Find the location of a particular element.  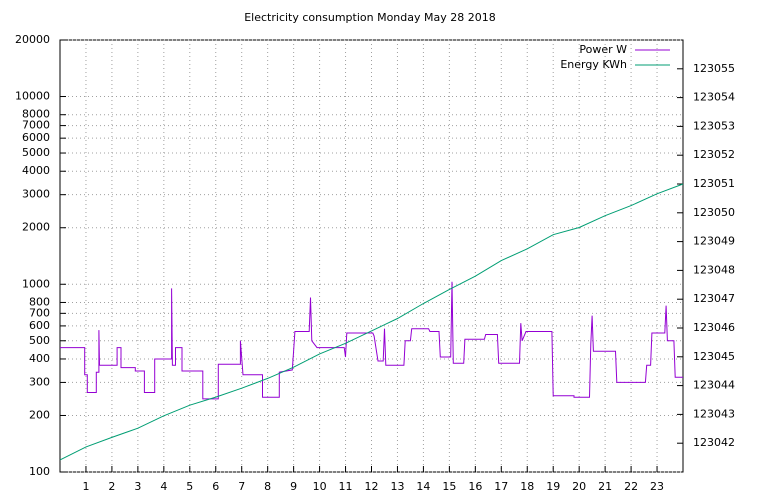

y2-tick-label: 123047 is located at coordinates (714, 298).